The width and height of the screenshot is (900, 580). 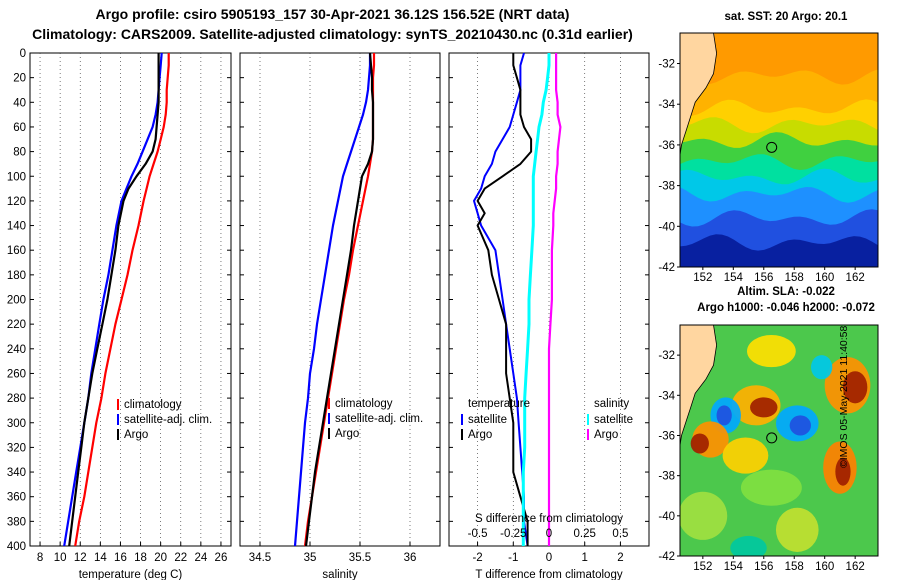 I want to click on temperature-x-tick-label: 24, so click(x=200, y=558).